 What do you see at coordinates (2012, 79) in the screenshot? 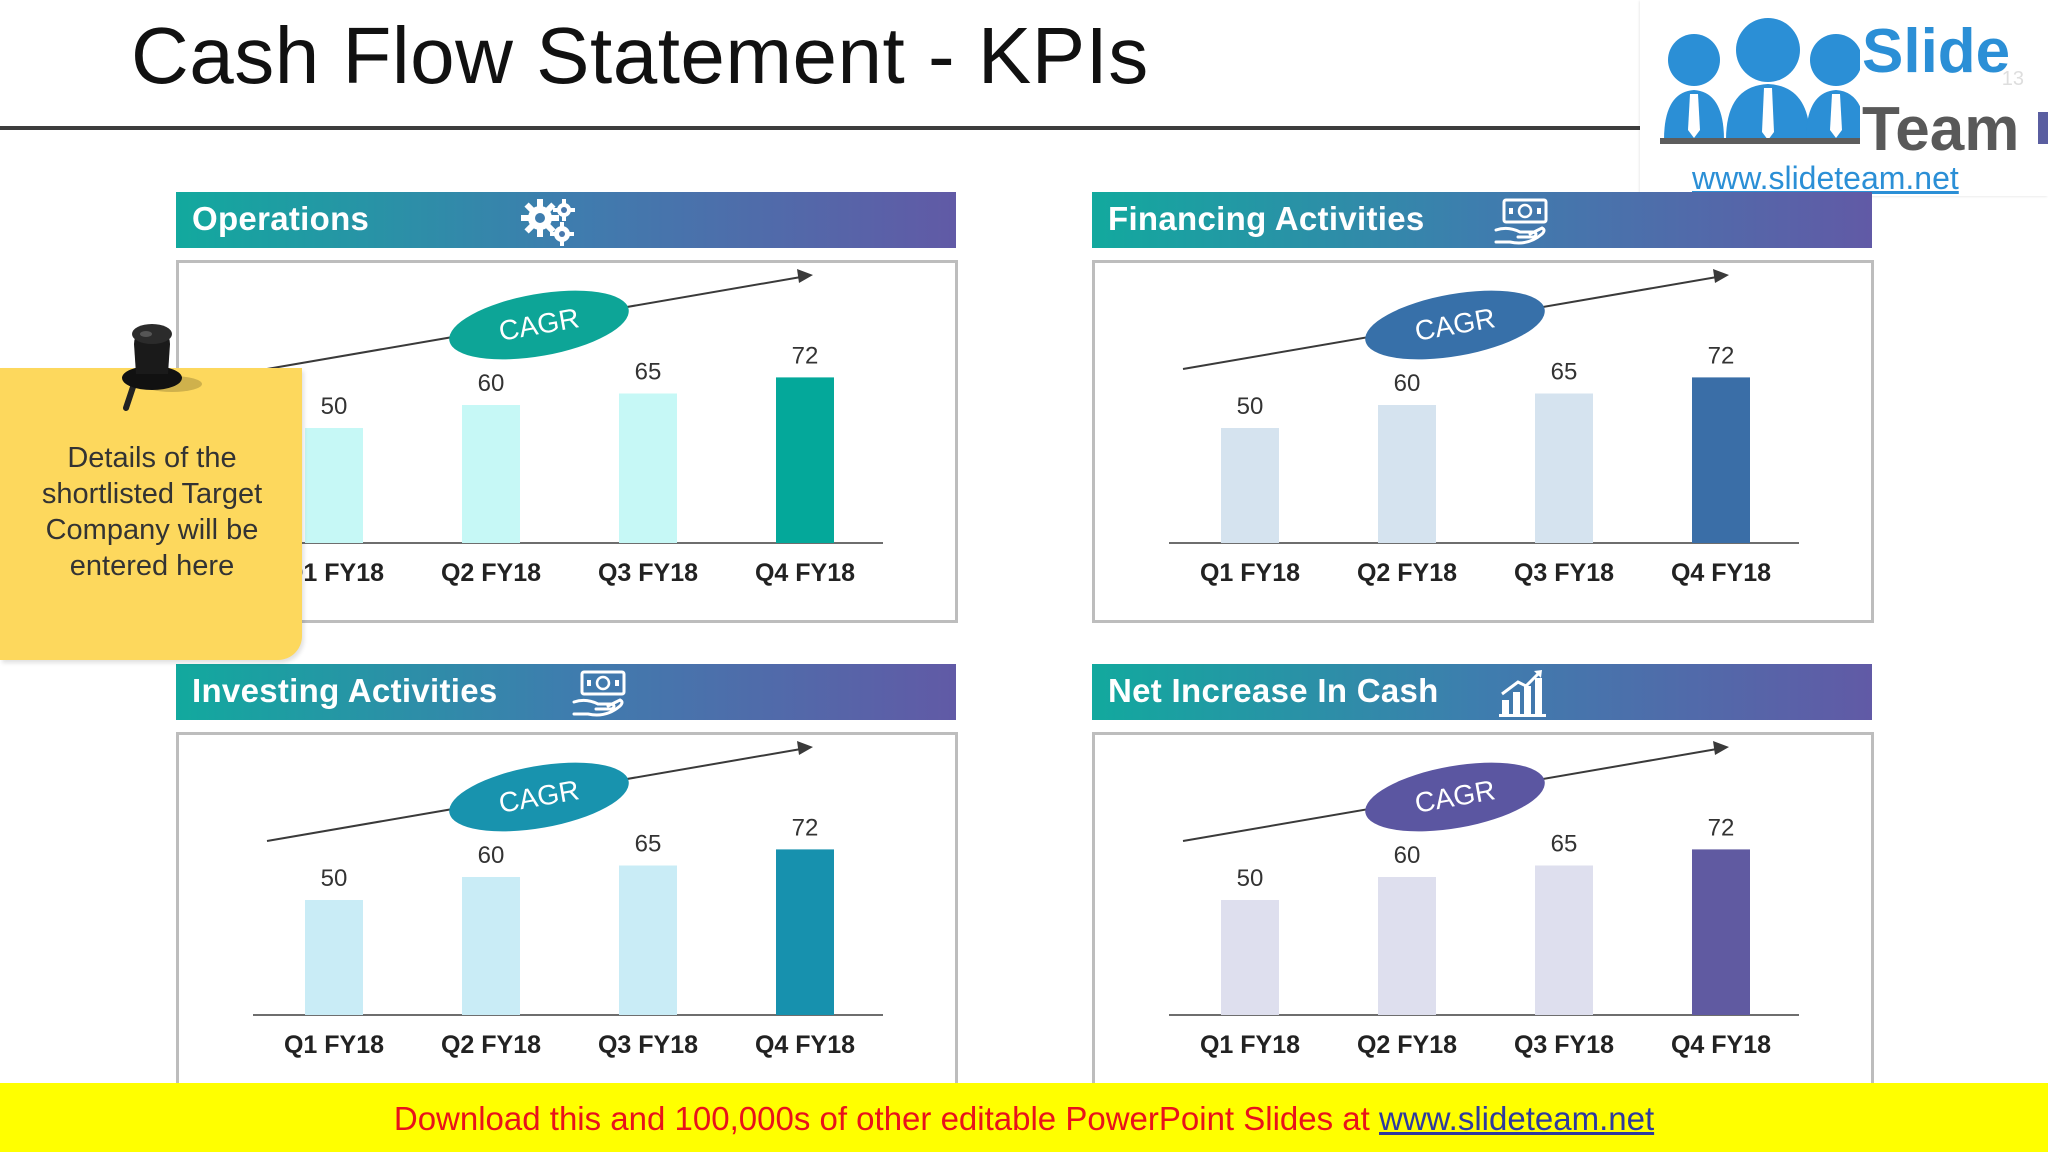
I see `page-number: 13` at bounding box center [2012, 79].